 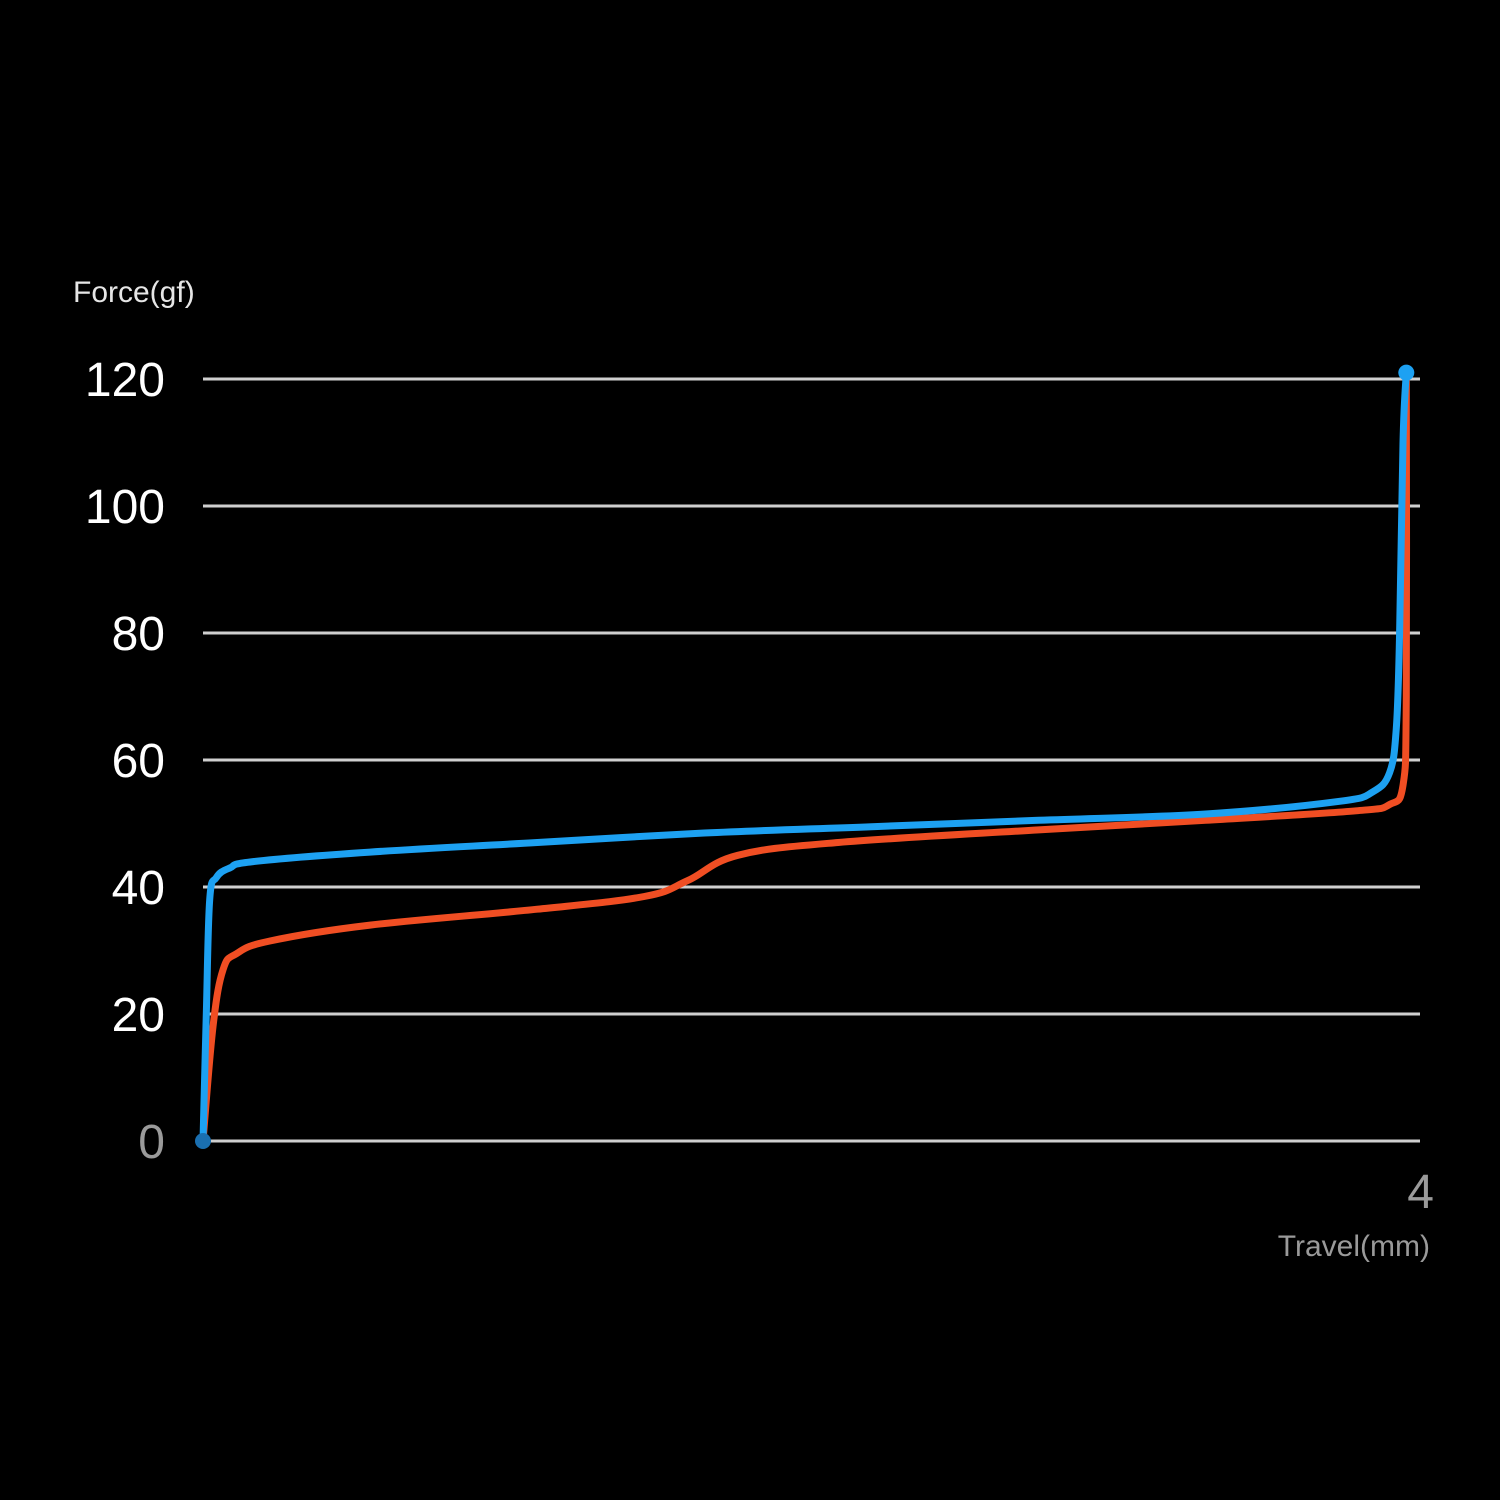 What do you see at coordinates (125, 380) in the screenshot?
I see `y-tick-label-120: 120` at bounding box center [125, 380].